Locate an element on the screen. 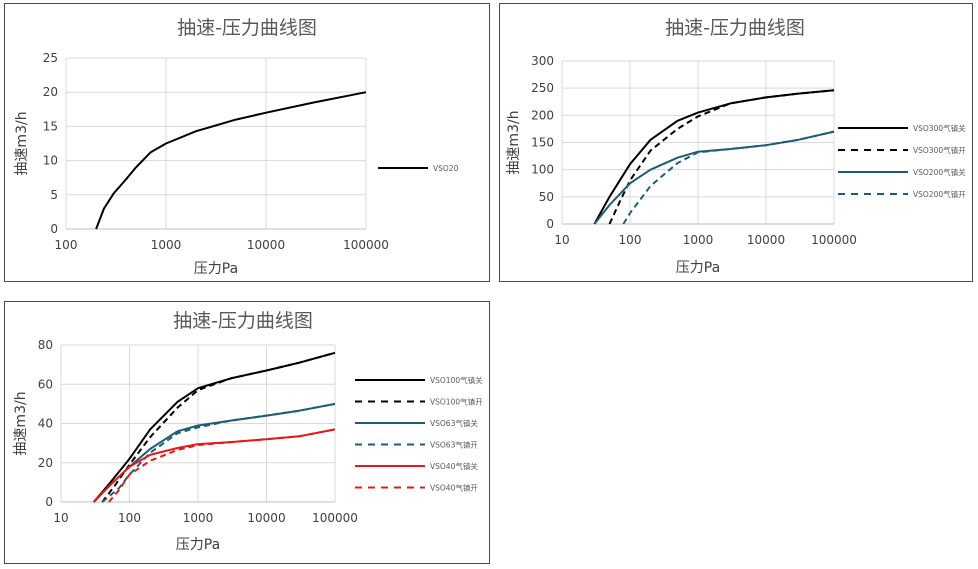 The image size is (978, 569). y-tick-label: 100 is located at coordinates (542, 170).